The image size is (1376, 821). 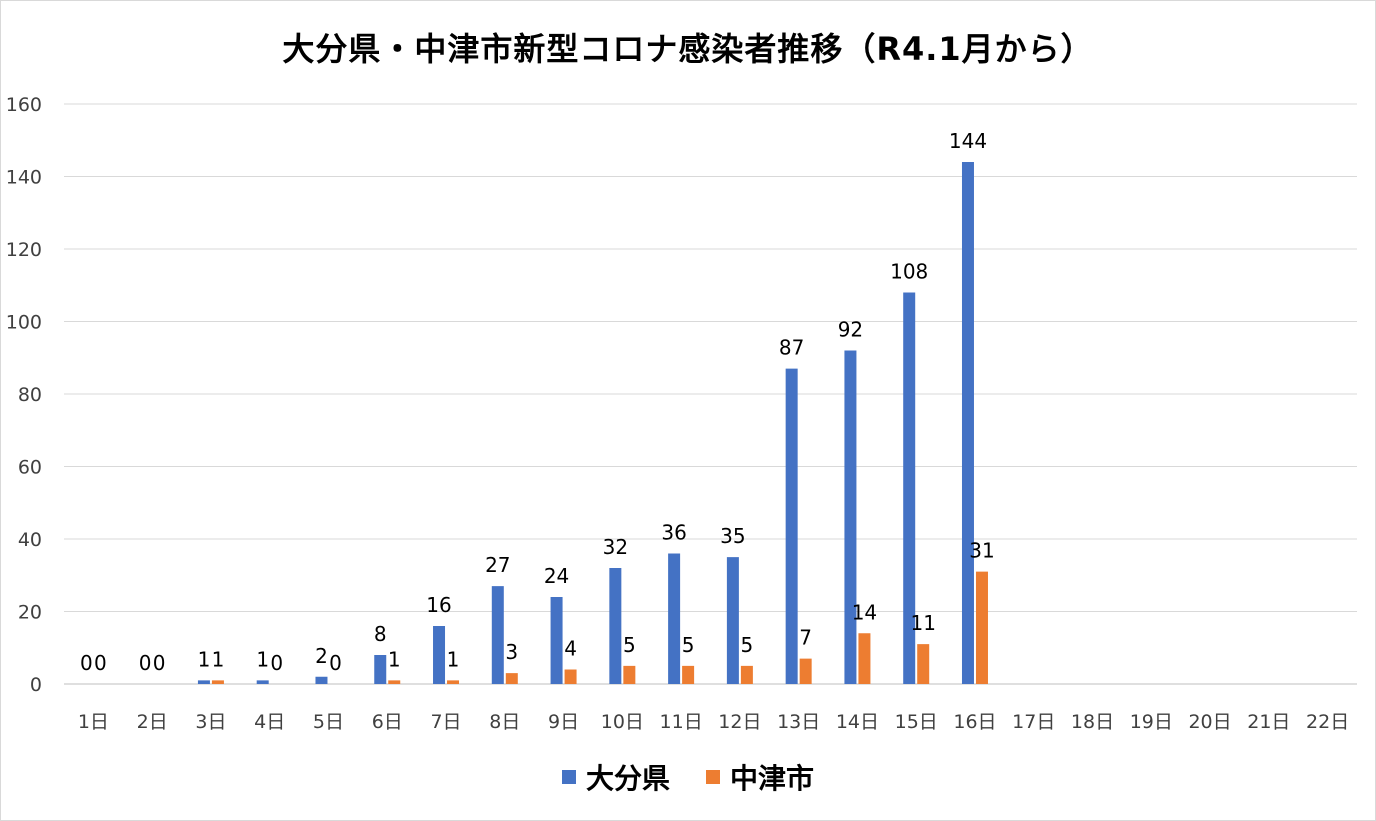 I want to click on x-tick-label: 9日, so click(x=563, y=722).